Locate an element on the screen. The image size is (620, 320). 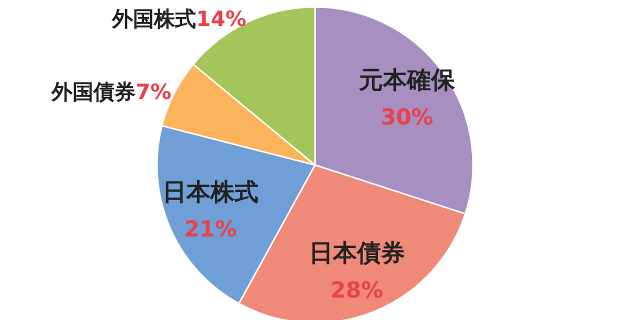
data-label: 28% is located at coordinates (357, 291).